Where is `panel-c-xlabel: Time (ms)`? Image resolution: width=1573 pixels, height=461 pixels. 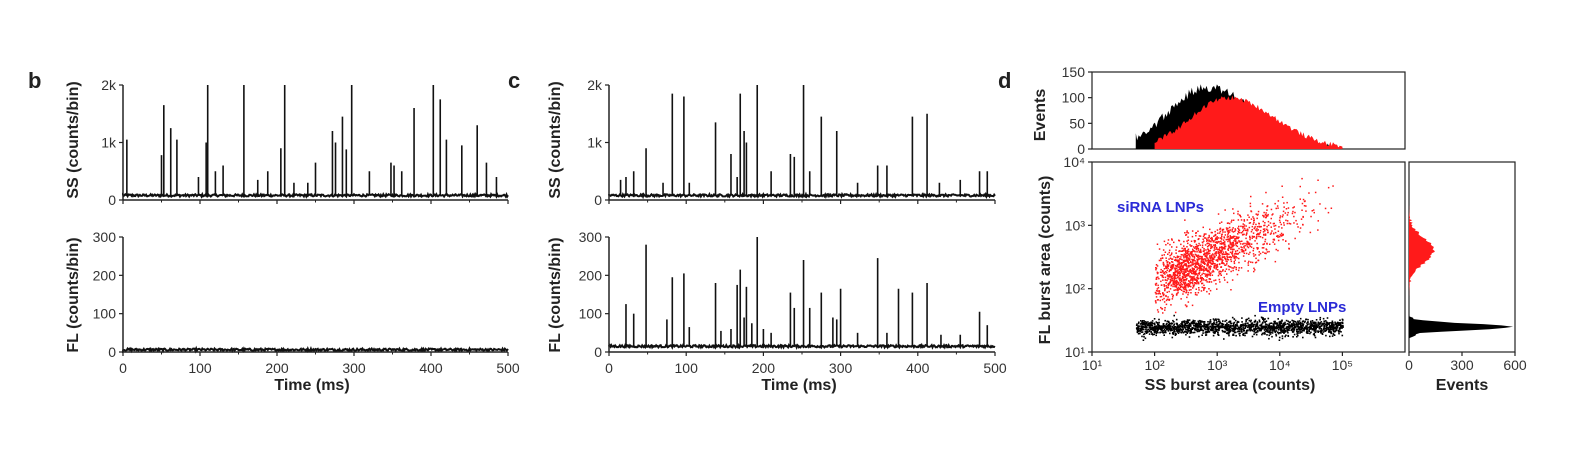 panel-c-xlabel: Time (ms) is located at coordinates (798, 385).